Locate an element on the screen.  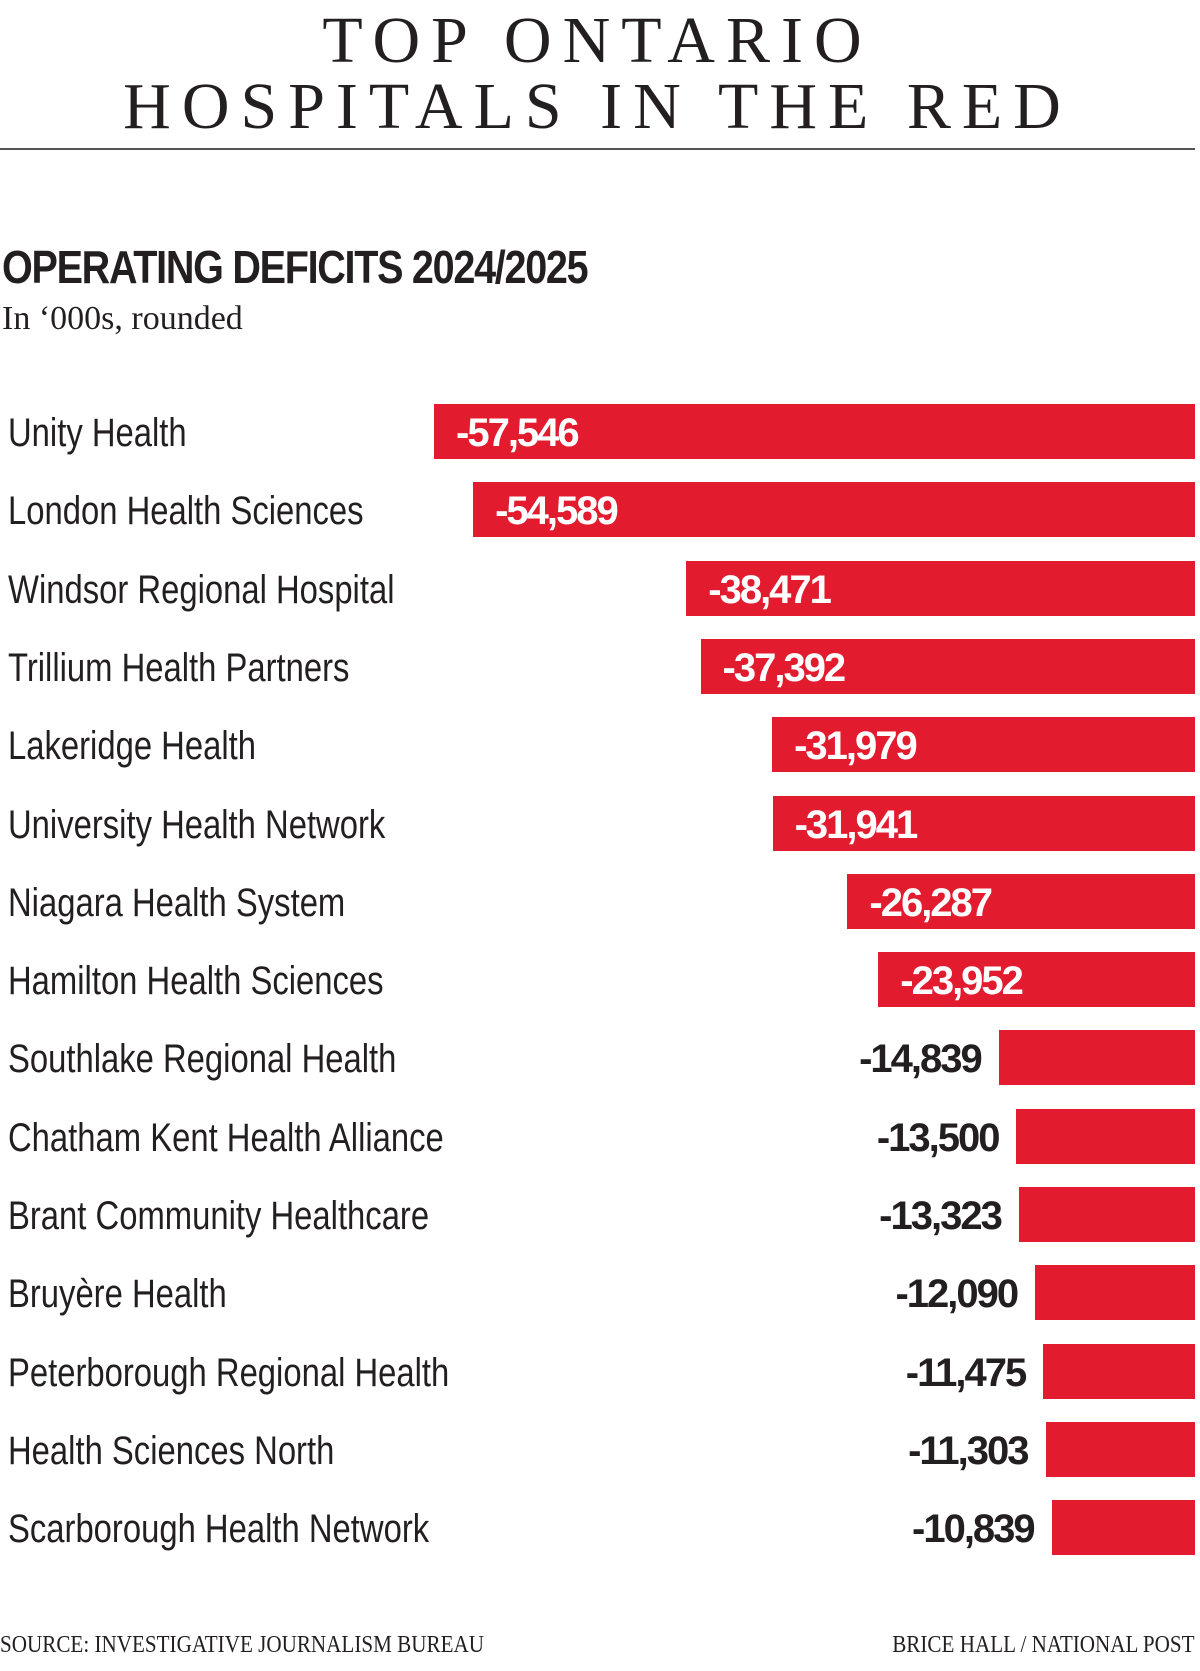
category-label: Unity Health is located at coordinates (97, 433).